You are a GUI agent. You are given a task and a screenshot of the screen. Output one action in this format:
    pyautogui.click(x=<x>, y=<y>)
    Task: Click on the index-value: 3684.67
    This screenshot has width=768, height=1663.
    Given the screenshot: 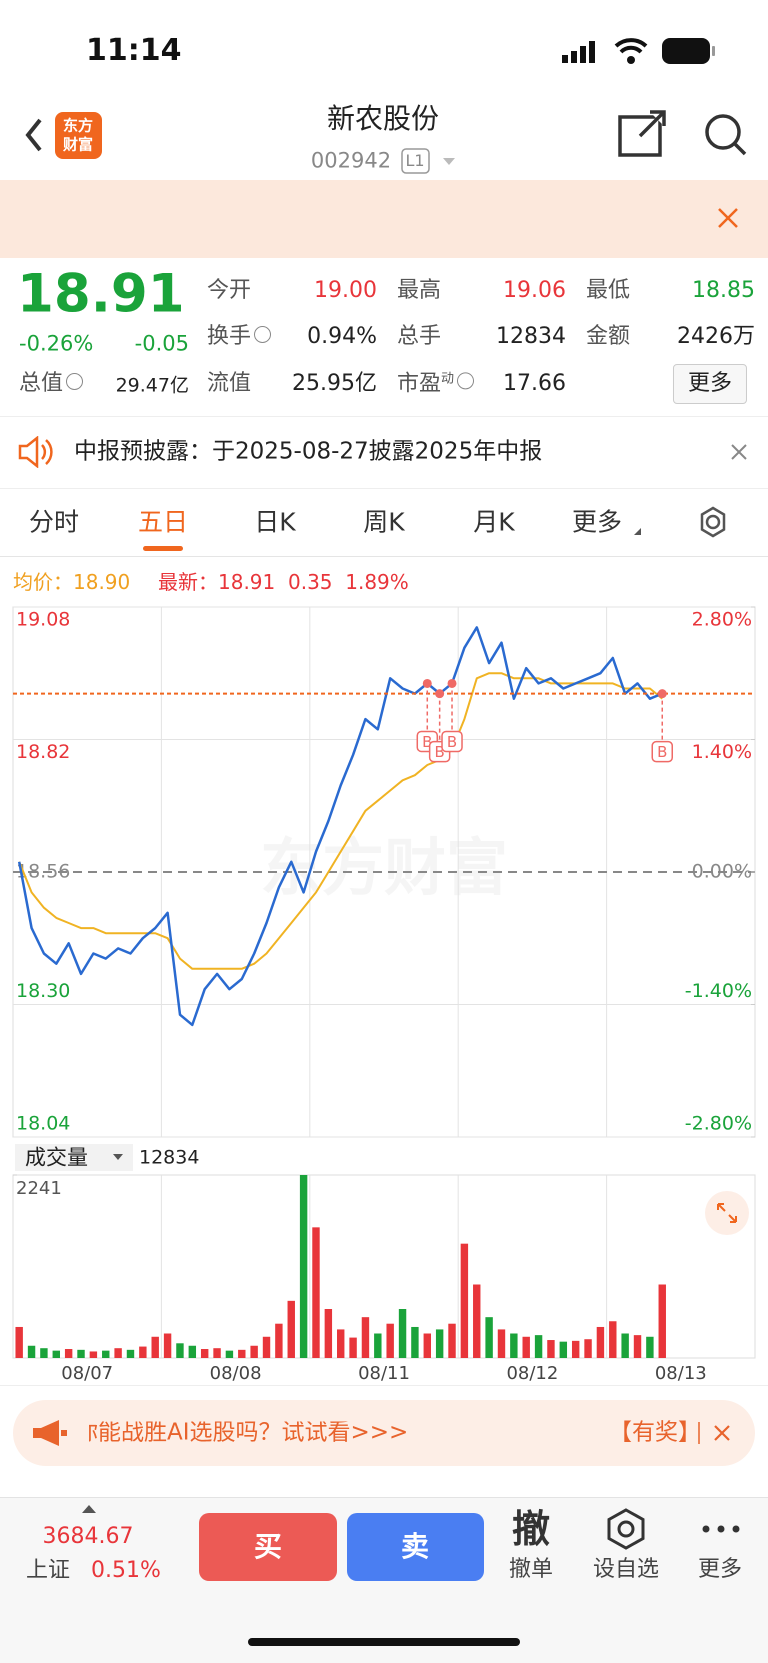 What is the action you would take?
    pyautogui.click(x=88, y=1536)
    